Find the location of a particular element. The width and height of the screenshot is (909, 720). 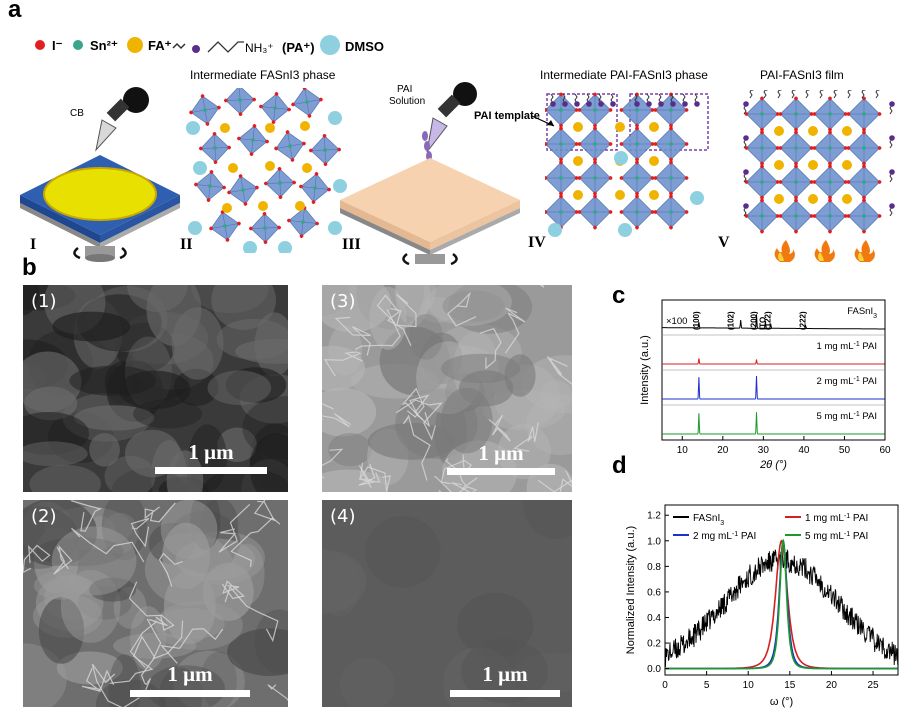

xrd-series-label: 2 mg mL-1 PAI is located at coordinates (847, 382).